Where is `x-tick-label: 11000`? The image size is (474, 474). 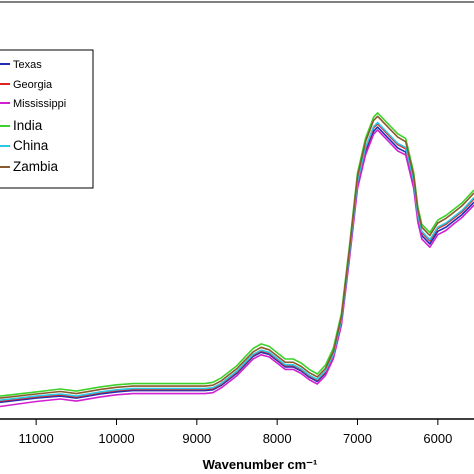
x-tick-label: 11000 is located at coordinates (36, 438).